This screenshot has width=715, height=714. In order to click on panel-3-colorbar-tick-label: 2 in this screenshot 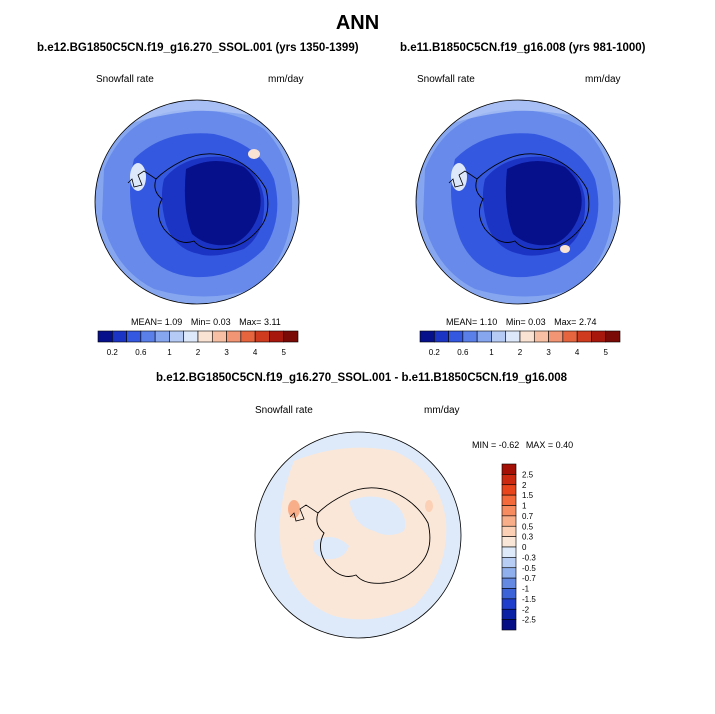, I will do `click(524, 485)`.